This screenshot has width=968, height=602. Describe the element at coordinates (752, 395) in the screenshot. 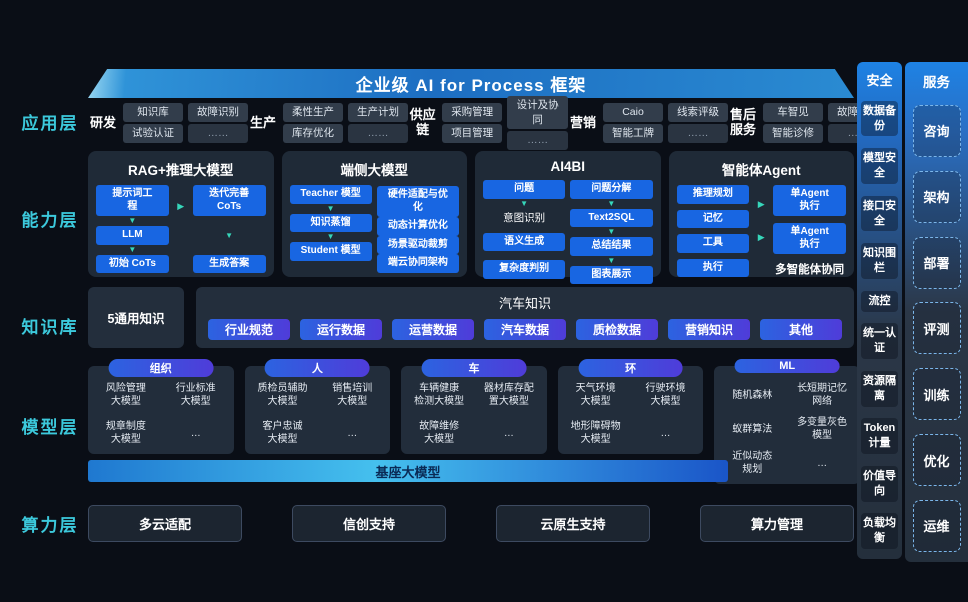

I see `model-name: 随机森林` at that location.